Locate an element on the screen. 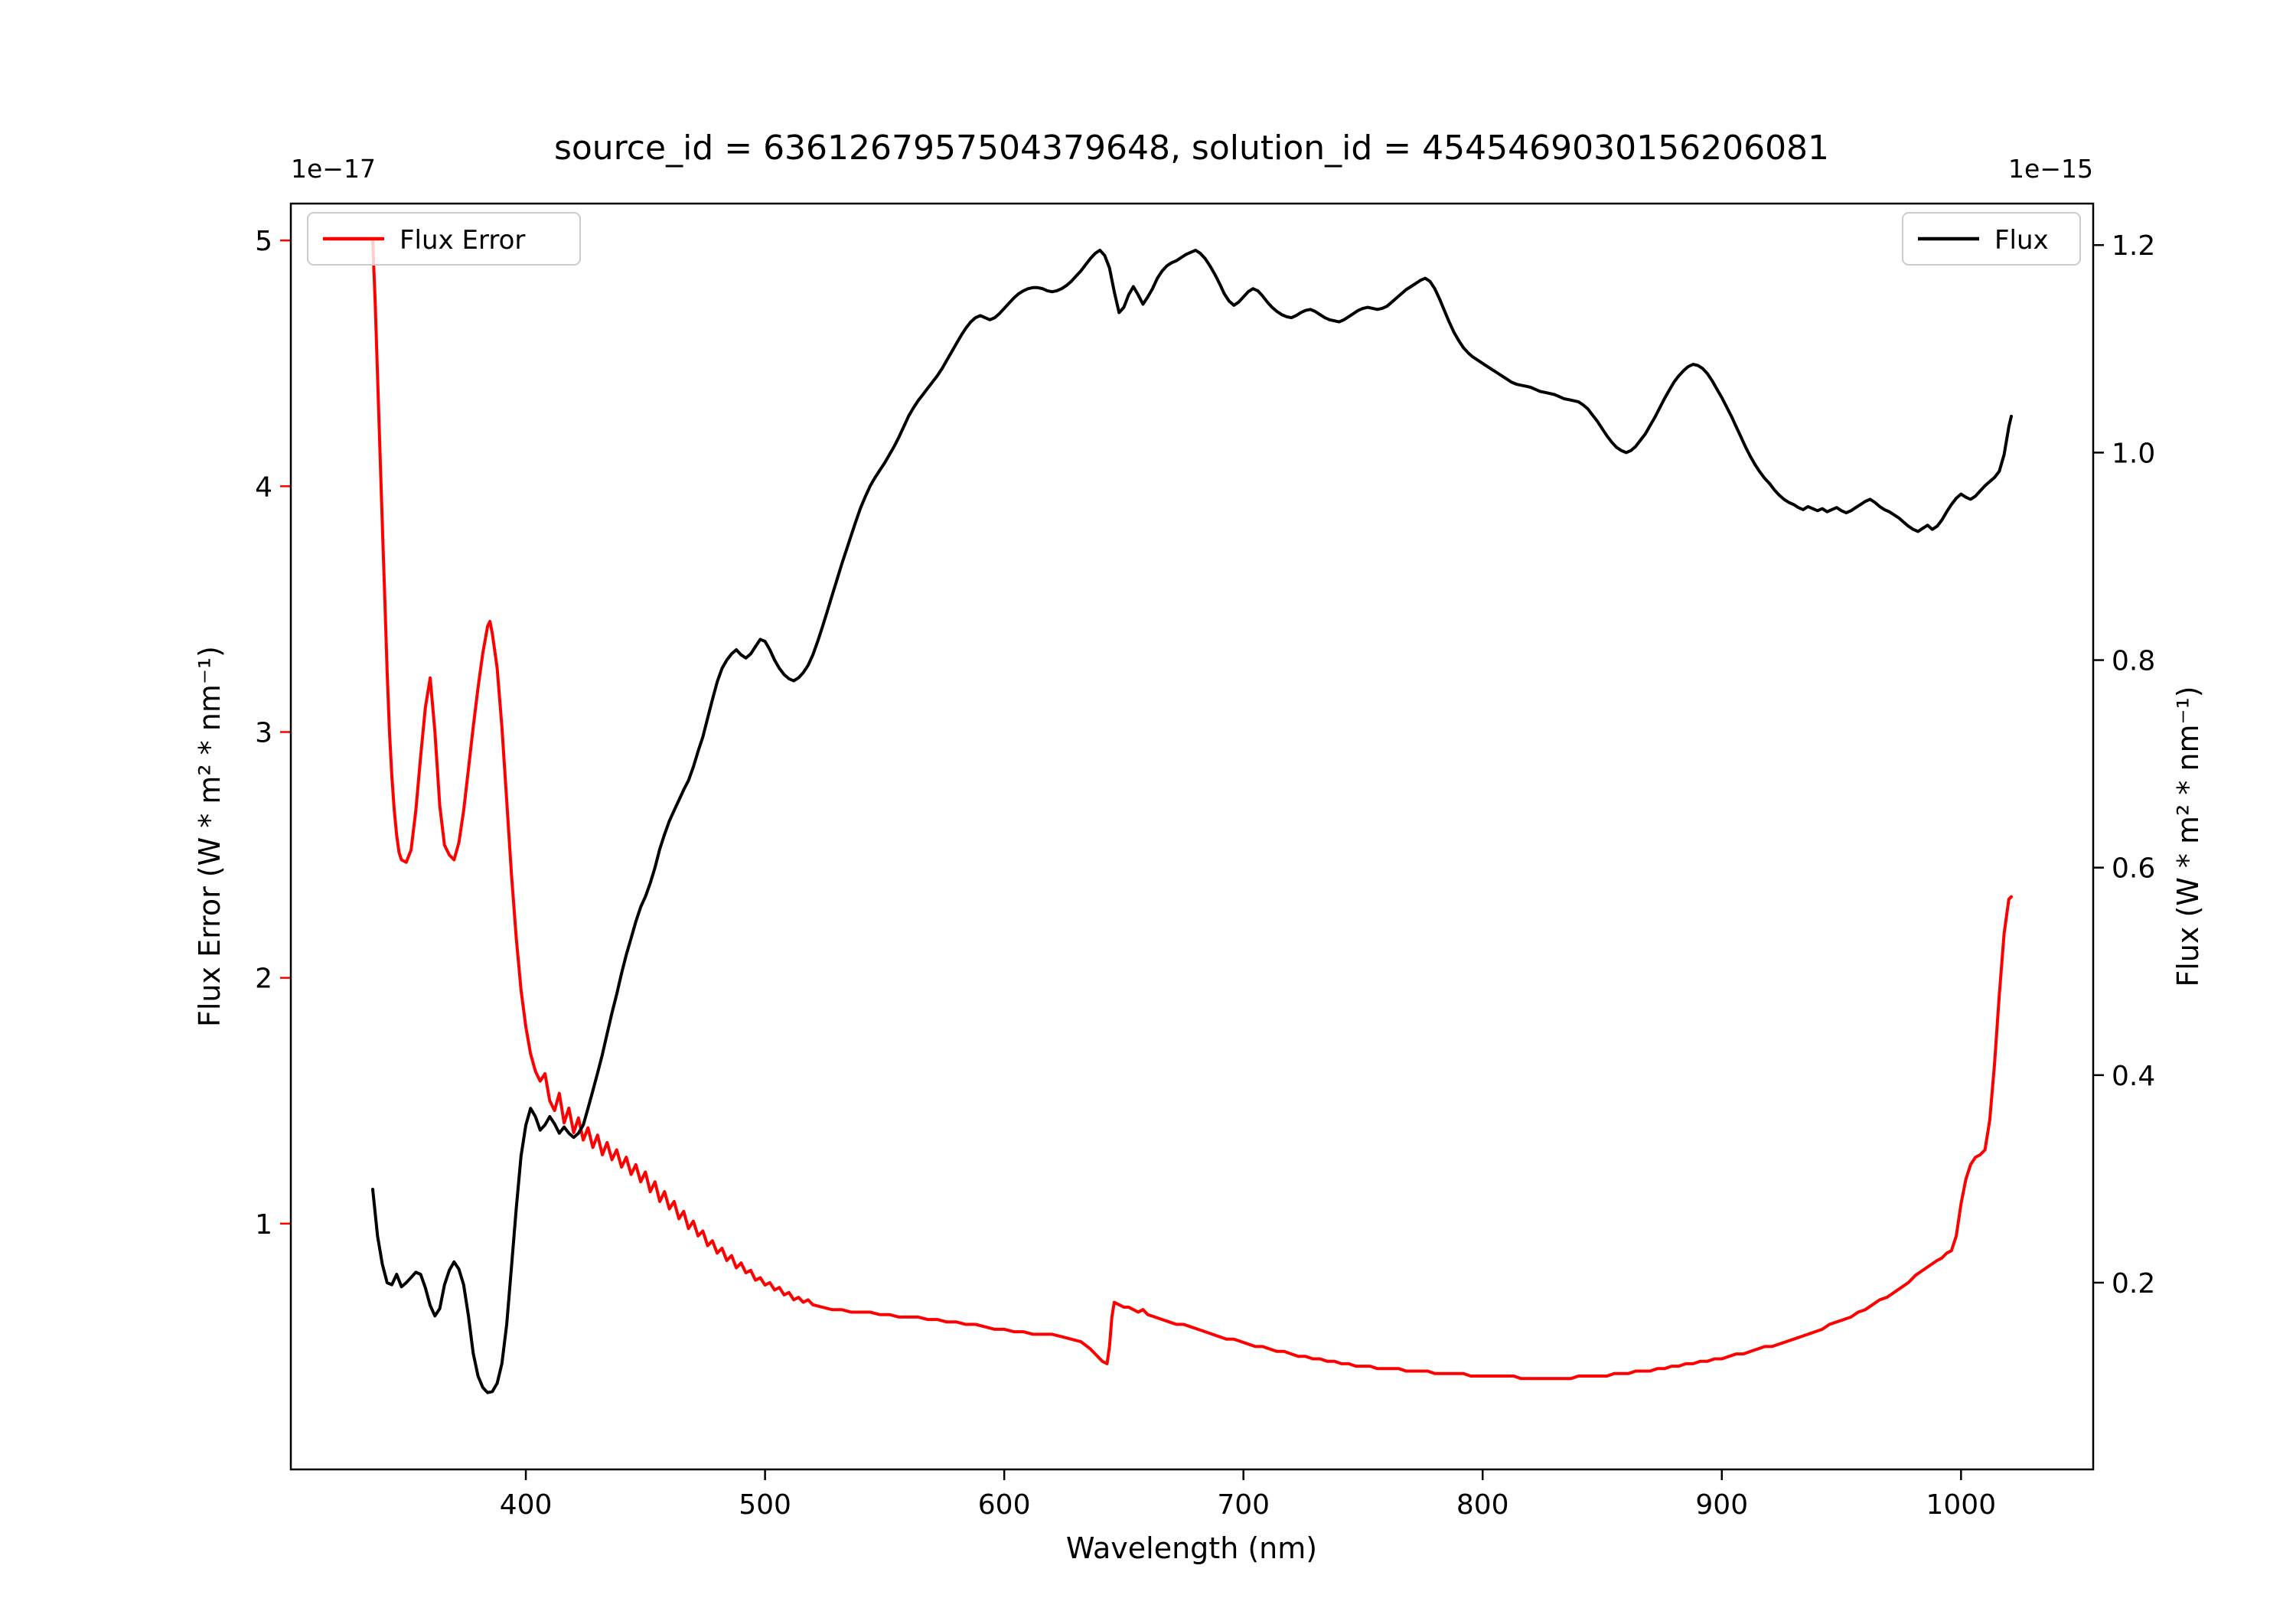  legend-flux-box is located at coordinates (1991, 239).